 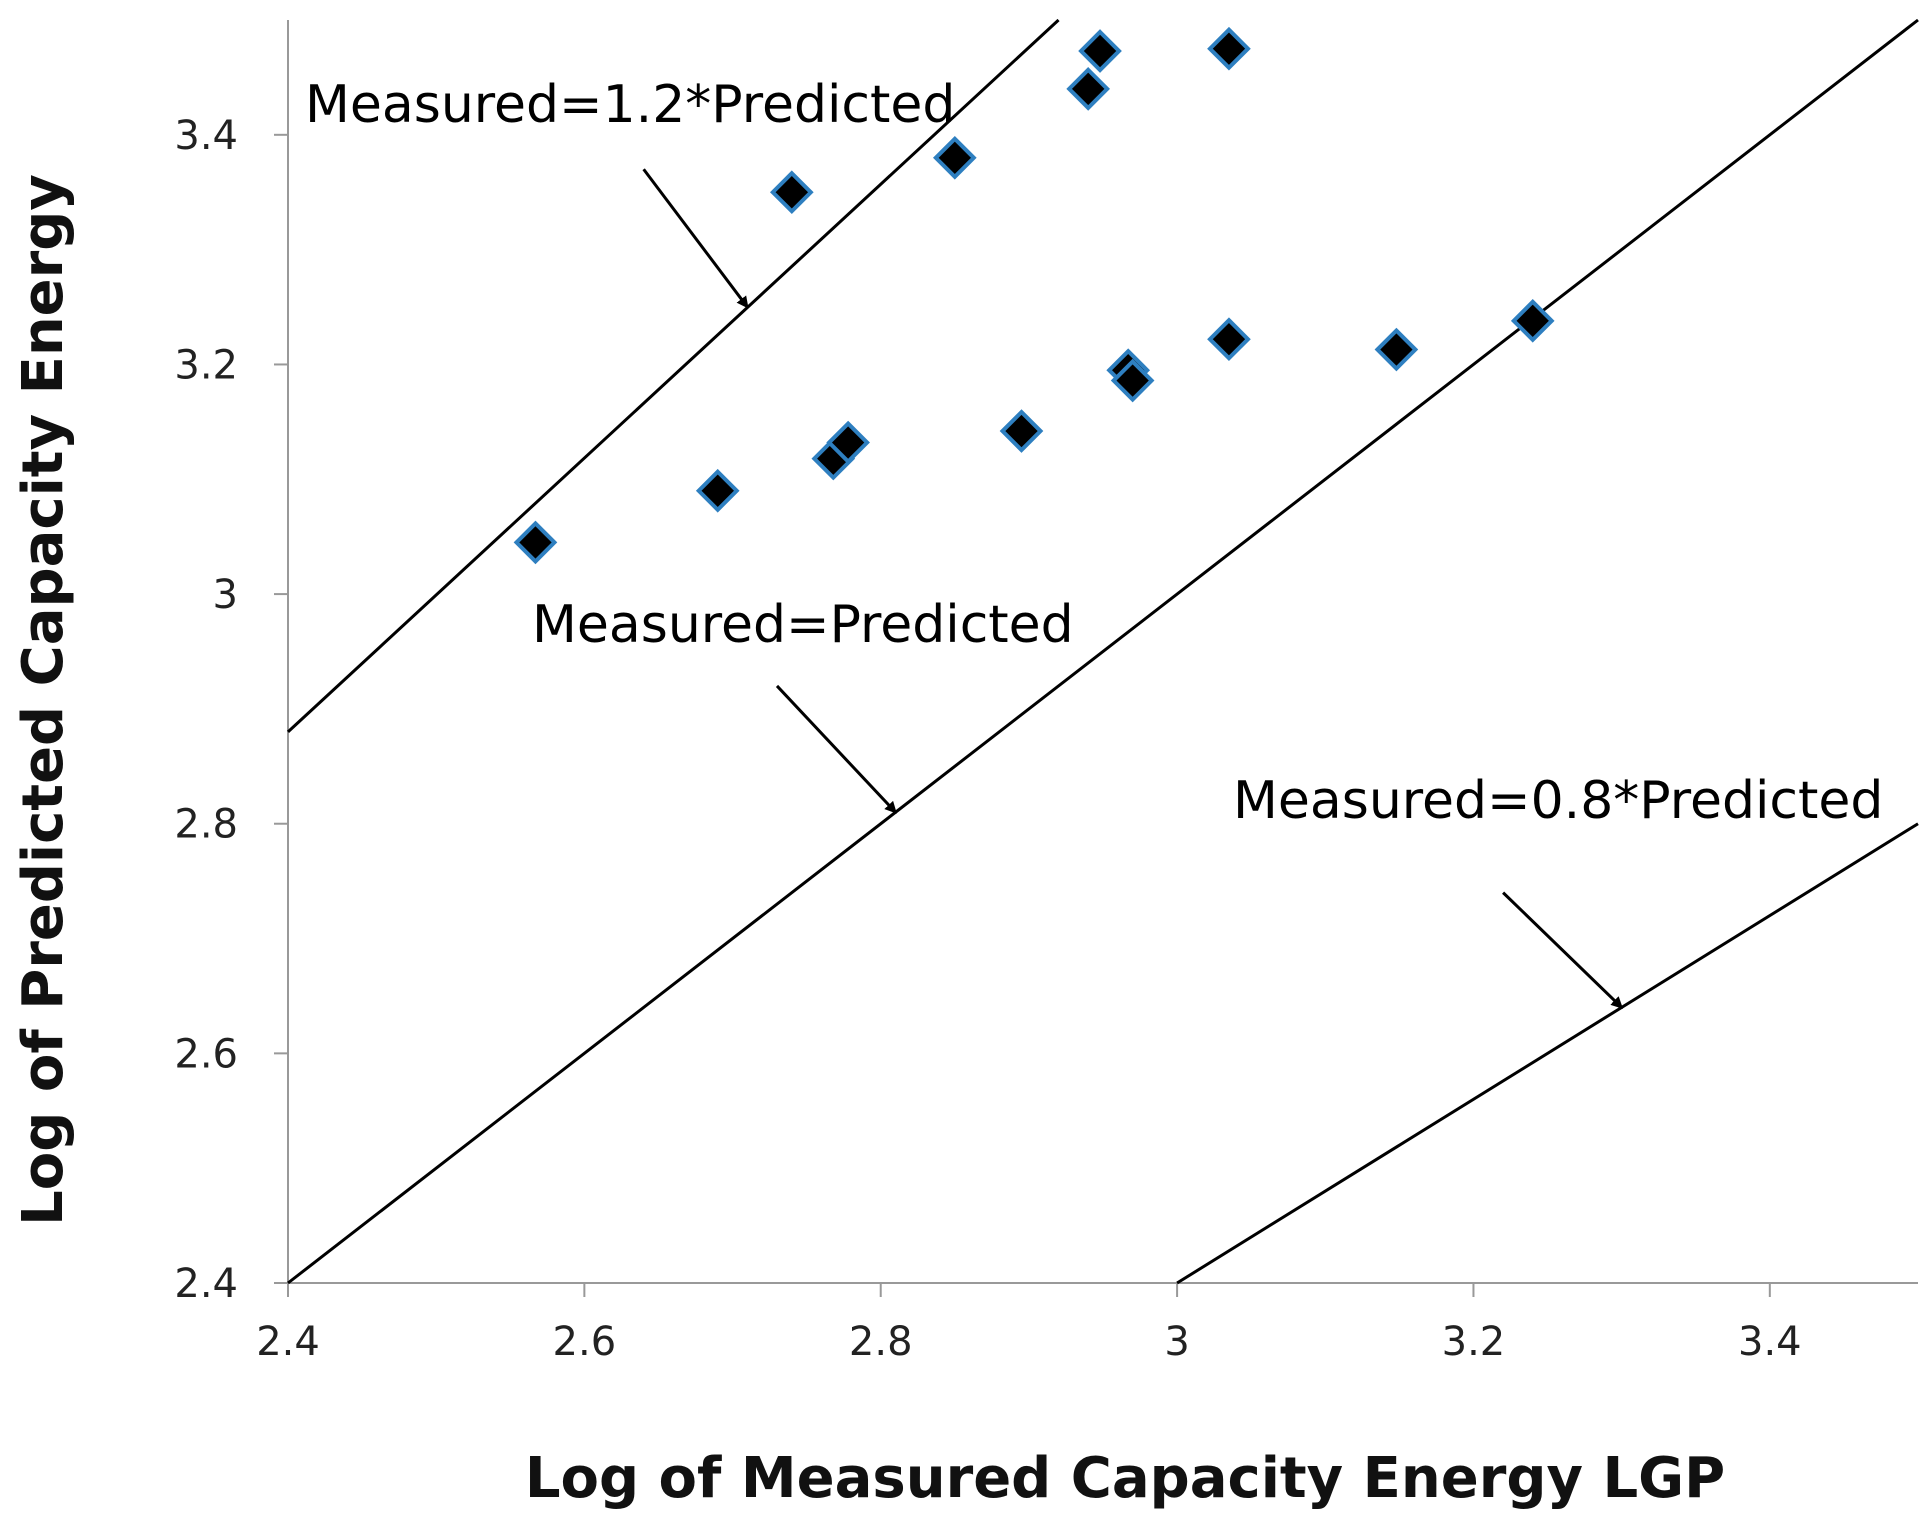 What do you see at coordinates (803, 625) in the screenshot?
I see `annotation-label: Measured=Predicted` at bounding box center [803, 625].